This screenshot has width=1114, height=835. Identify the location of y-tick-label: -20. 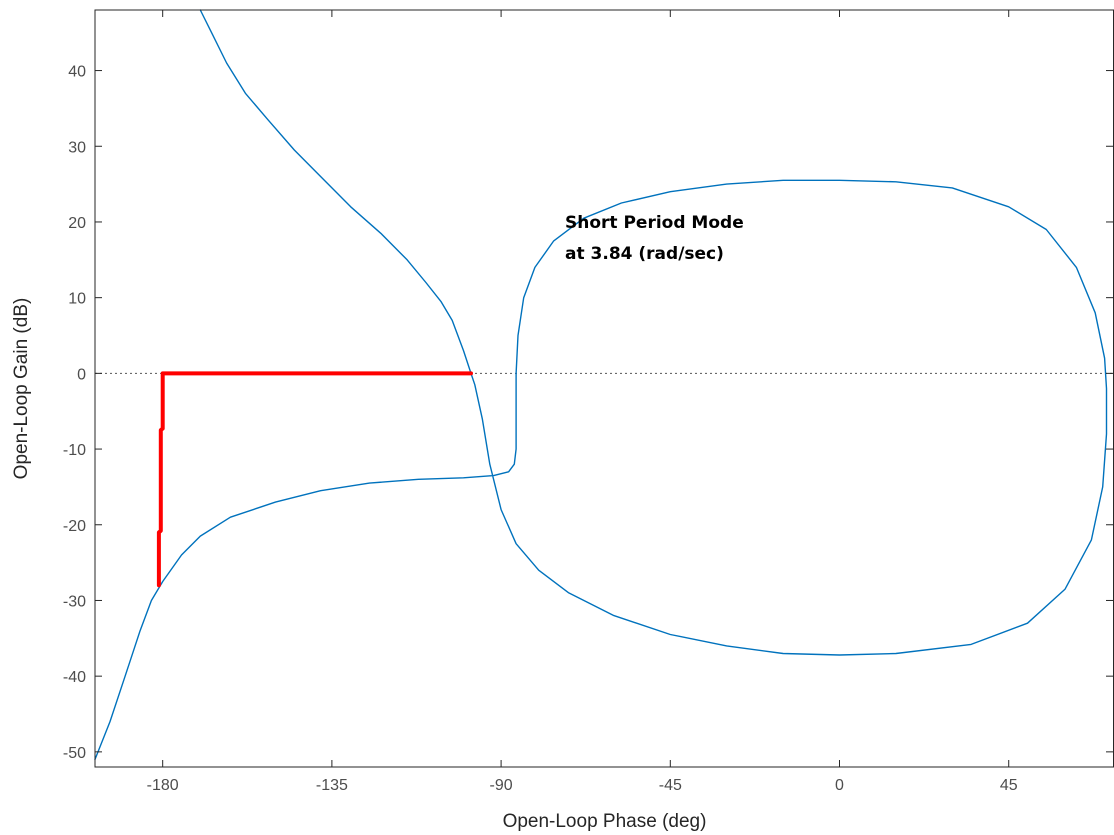
(74, 526).